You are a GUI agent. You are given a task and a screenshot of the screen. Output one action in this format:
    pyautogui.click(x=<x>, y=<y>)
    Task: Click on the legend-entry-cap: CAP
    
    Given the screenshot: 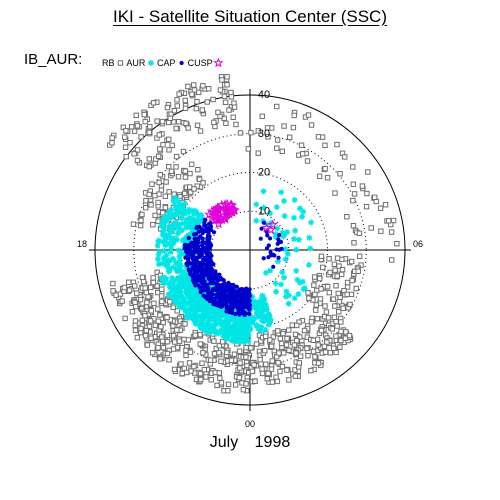 What is the action you would take?
    pyautogui.click(x=170, y=63)
    